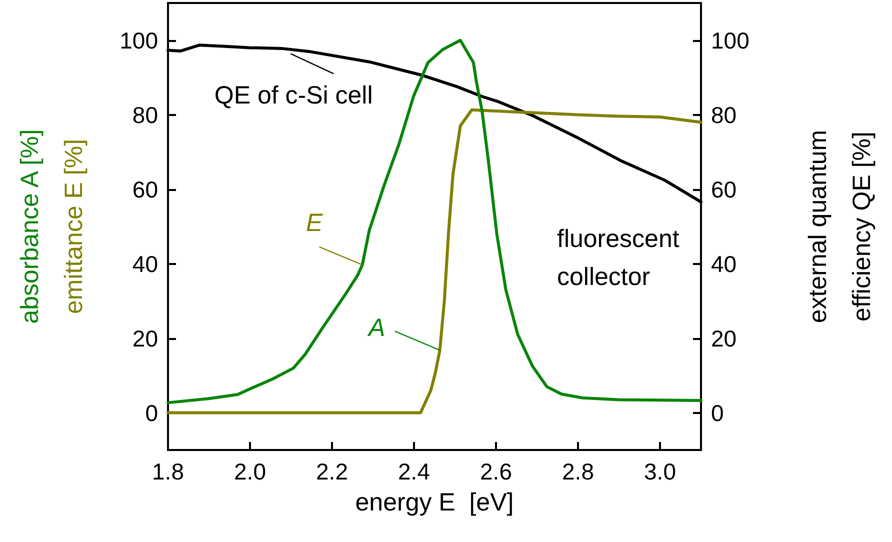 Image resolution: width=892 pixels, height=542 pixels. I want to click on y-tick-label: 60, so click(145, 189).